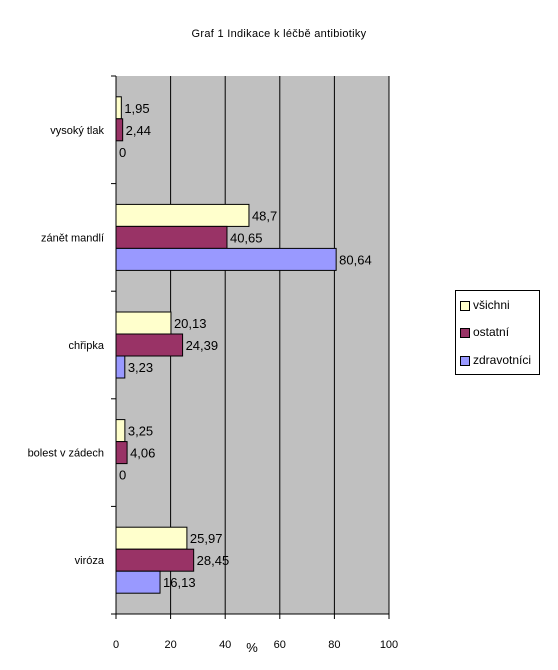  What do you see at coordinates (225, 645) in the screenshot?
I see `x-tick-label: 40` at bounding box center [225, 645].